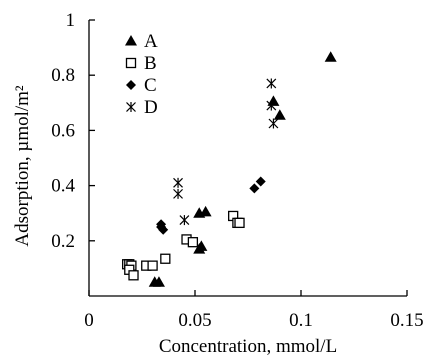 This screenshot has height=358, width=433. What do you see at coordinates (183, 245) in the screenshot?
I see `series-B` at bounding box center [183, 245].